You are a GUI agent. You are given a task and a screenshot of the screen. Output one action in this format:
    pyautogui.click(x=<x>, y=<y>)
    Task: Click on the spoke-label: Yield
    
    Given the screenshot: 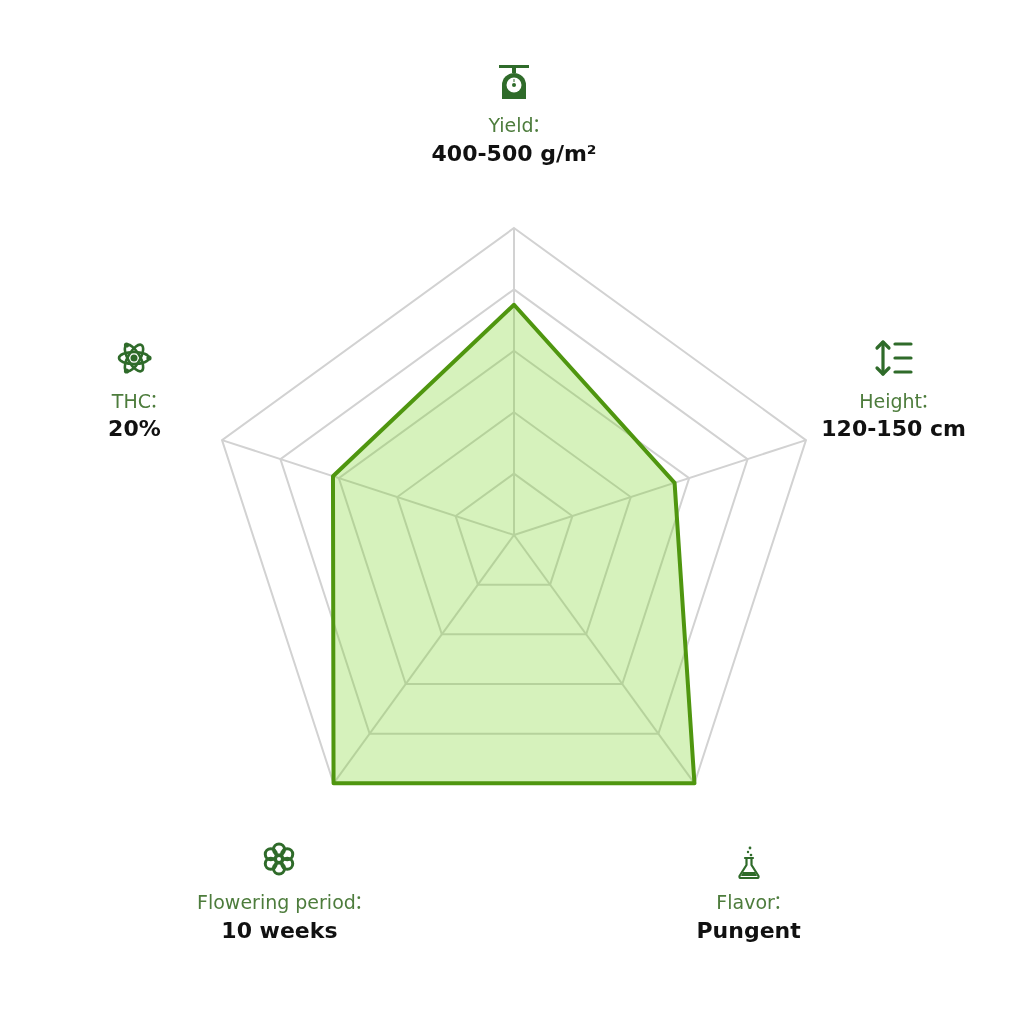 What is the action you would take?
    pyautogui.click(x=510, y=124)
    